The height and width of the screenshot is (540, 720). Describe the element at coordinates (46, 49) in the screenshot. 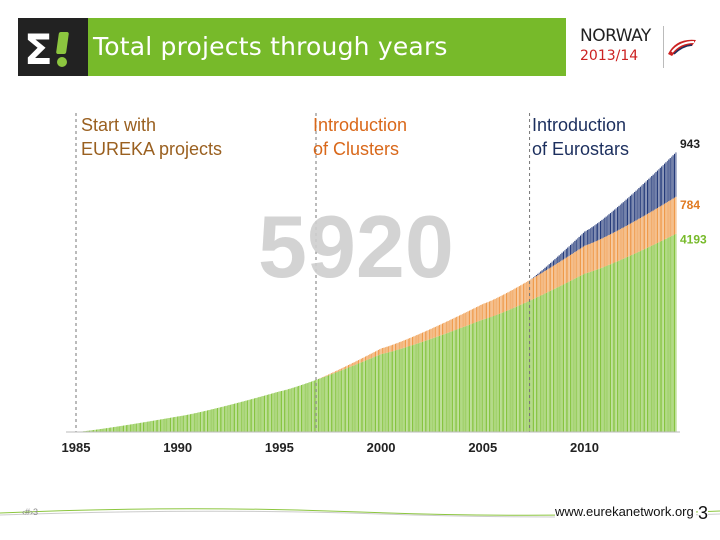

I see `sigma-exclamation-icon: Σ` at that location.